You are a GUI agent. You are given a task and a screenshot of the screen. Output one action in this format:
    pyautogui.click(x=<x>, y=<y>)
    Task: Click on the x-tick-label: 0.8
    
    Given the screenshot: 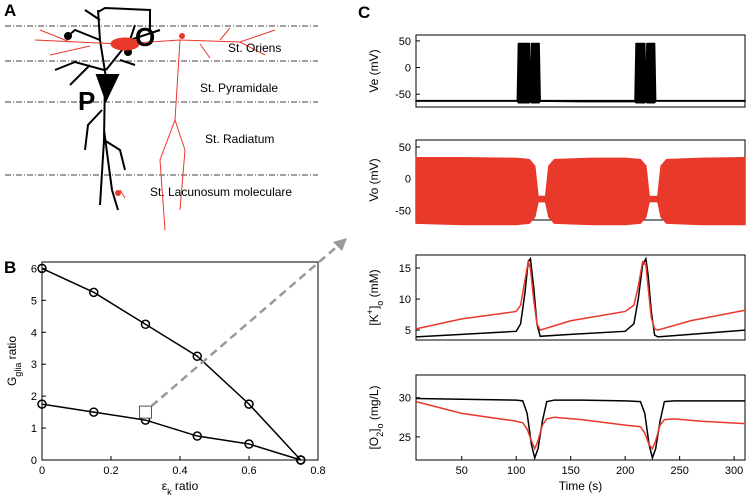 What is the action you would take?
    pyautogui.click(x=317, y=471)
    